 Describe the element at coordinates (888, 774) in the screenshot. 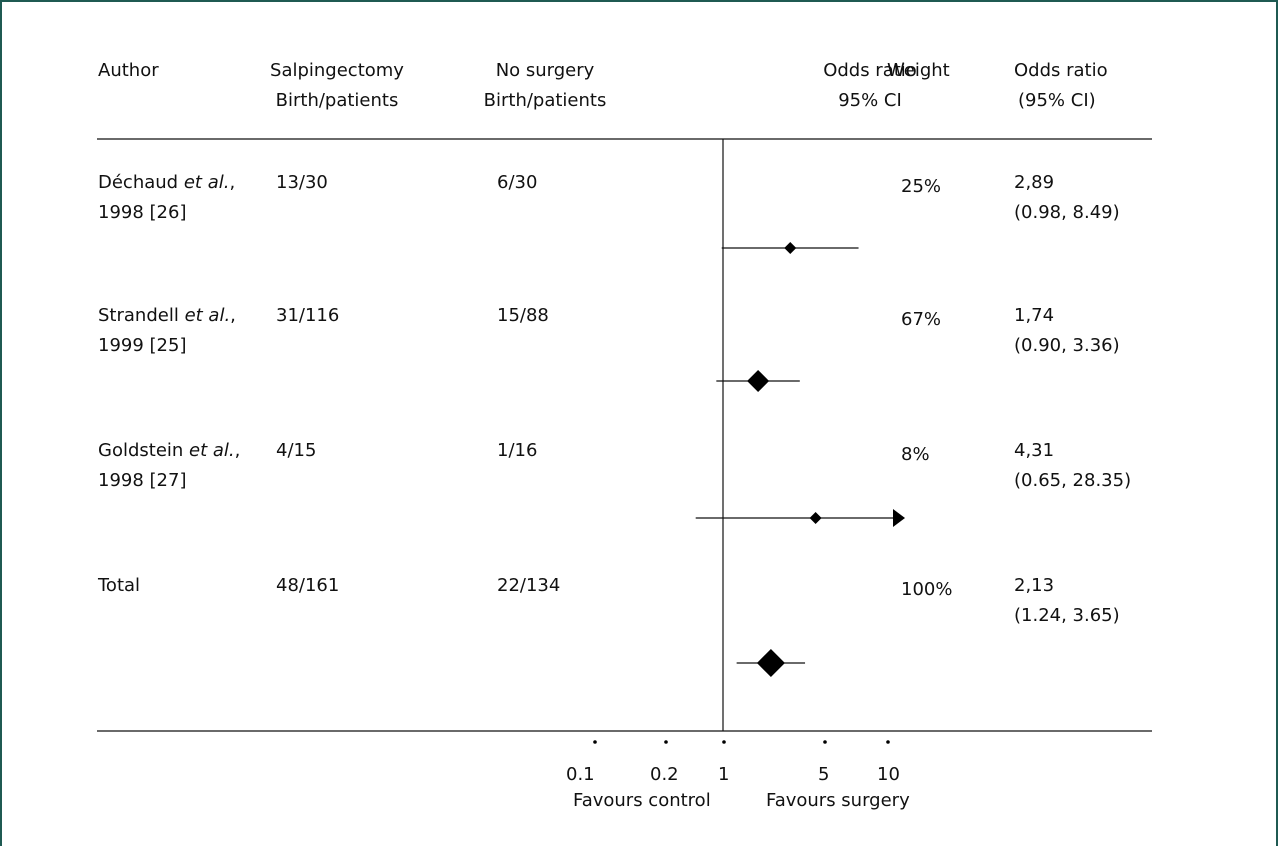

I see `axis-tick-label: 10` at that location.